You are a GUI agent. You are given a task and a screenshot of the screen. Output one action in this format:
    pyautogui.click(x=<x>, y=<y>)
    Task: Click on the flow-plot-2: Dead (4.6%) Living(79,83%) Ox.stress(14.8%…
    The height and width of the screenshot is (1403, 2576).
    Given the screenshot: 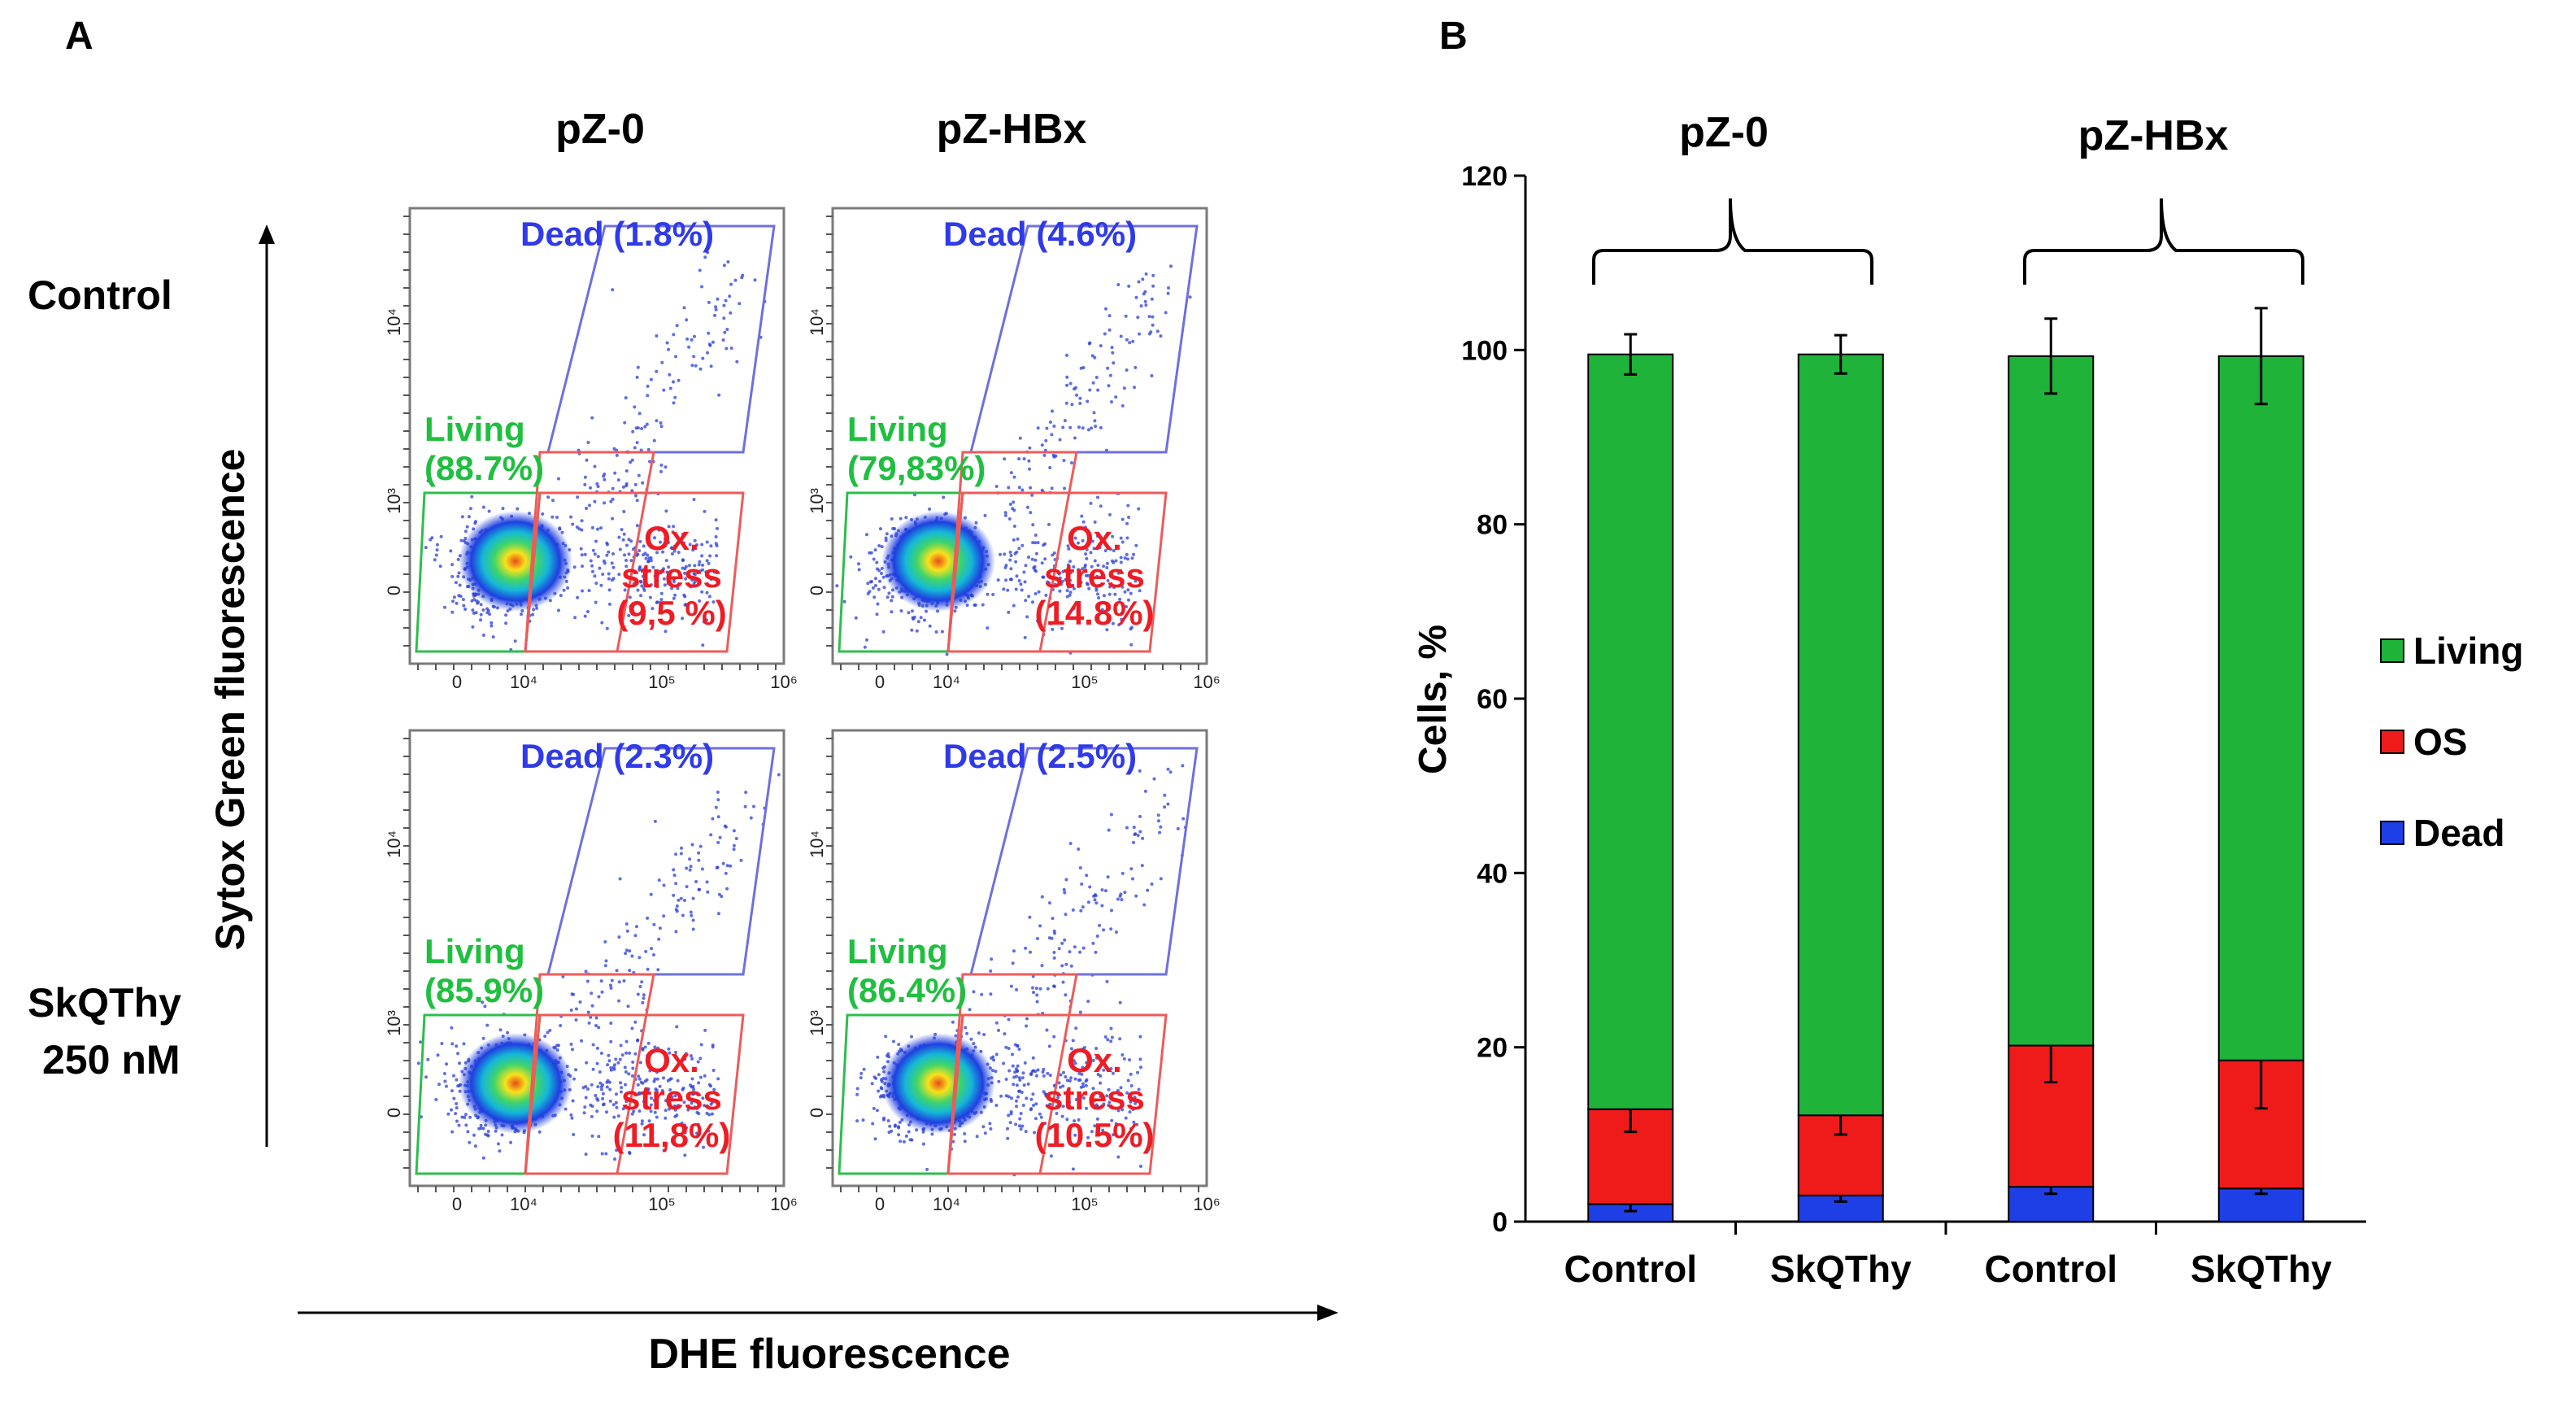 What is the action you would take?
    pyautogui.click(x=1014, y=449)
    